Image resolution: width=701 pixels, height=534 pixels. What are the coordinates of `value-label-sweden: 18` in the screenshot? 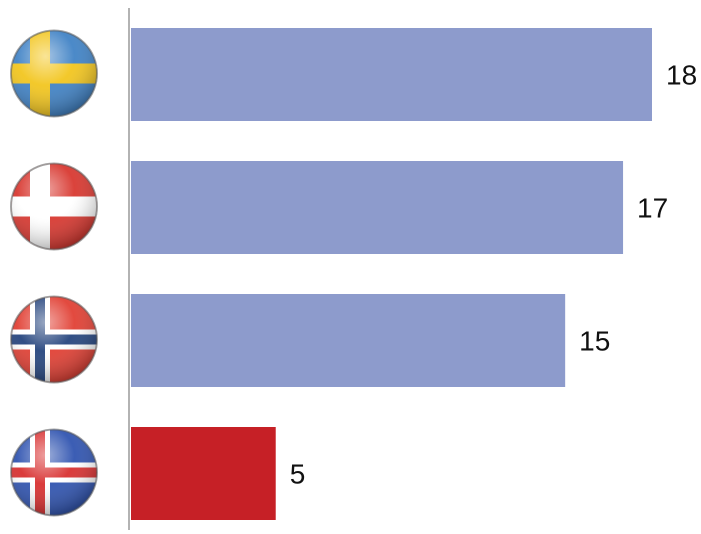 It's located at (681, 75).